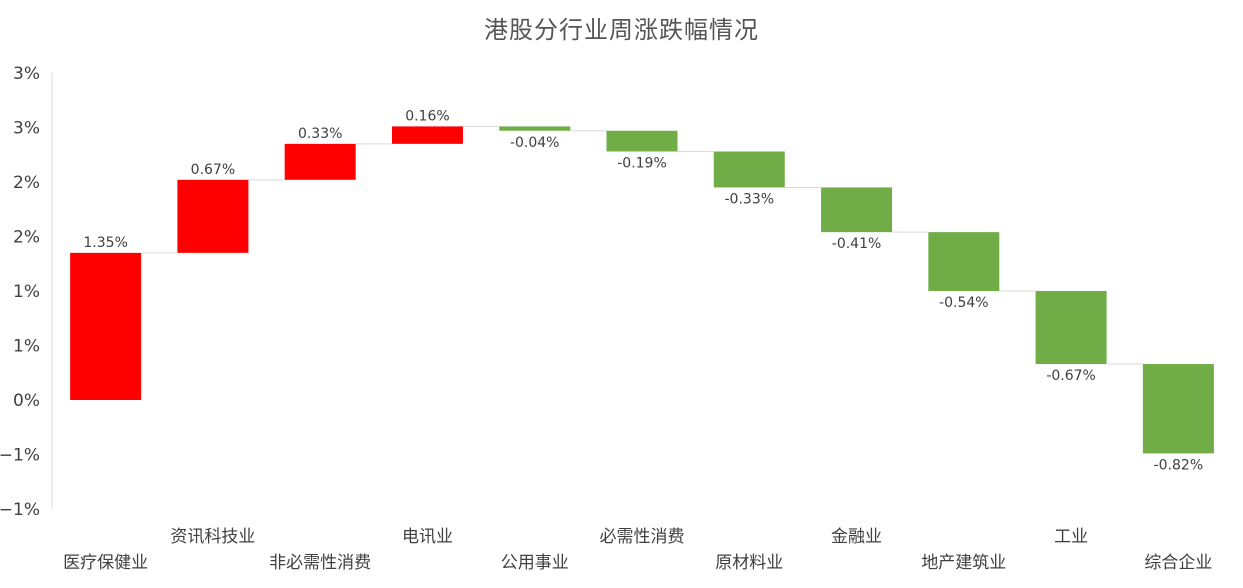 This screenshot has height=588, width=1243. What do you see at coordinates (963, 563) in the screenshot?
I see `x-tick-label: 地产建筑业` at bounding box center [963, 563].